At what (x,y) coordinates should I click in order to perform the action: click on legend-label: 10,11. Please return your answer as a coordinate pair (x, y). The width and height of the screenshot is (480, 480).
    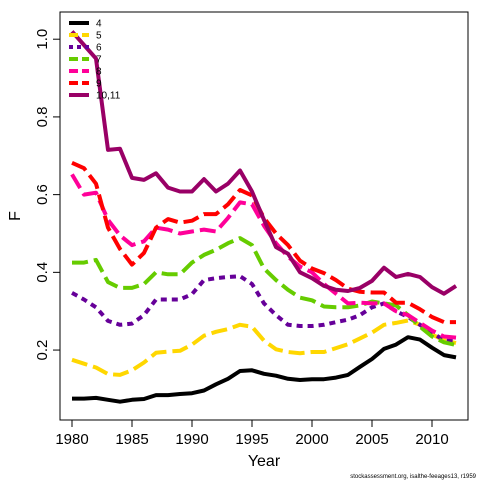
    Looking at the image, I should click on (108, 96).